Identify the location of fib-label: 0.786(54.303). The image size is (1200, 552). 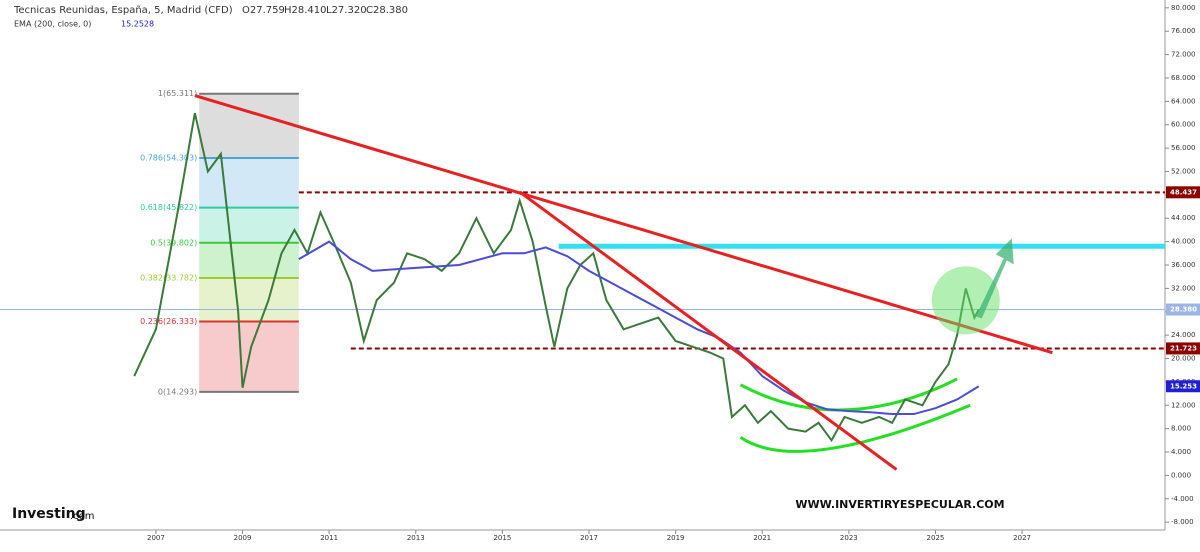
(168, 158).